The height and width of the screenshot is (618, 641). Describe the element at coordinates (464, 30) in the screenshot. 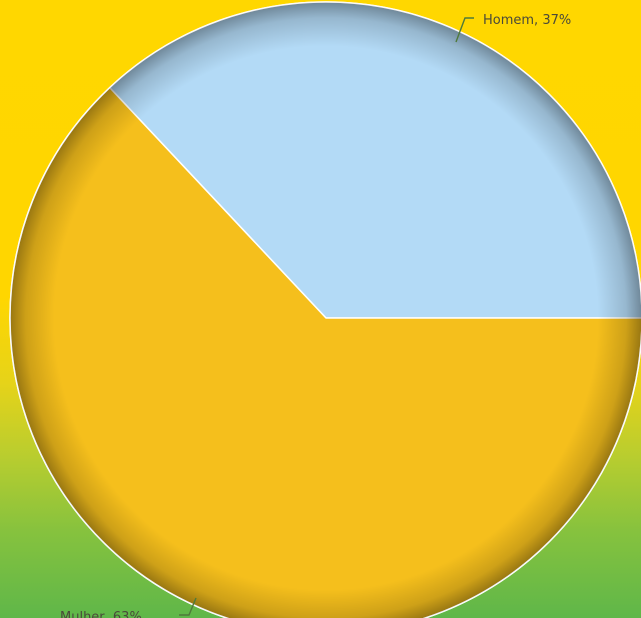

I see `leader-line-homem` at that location.